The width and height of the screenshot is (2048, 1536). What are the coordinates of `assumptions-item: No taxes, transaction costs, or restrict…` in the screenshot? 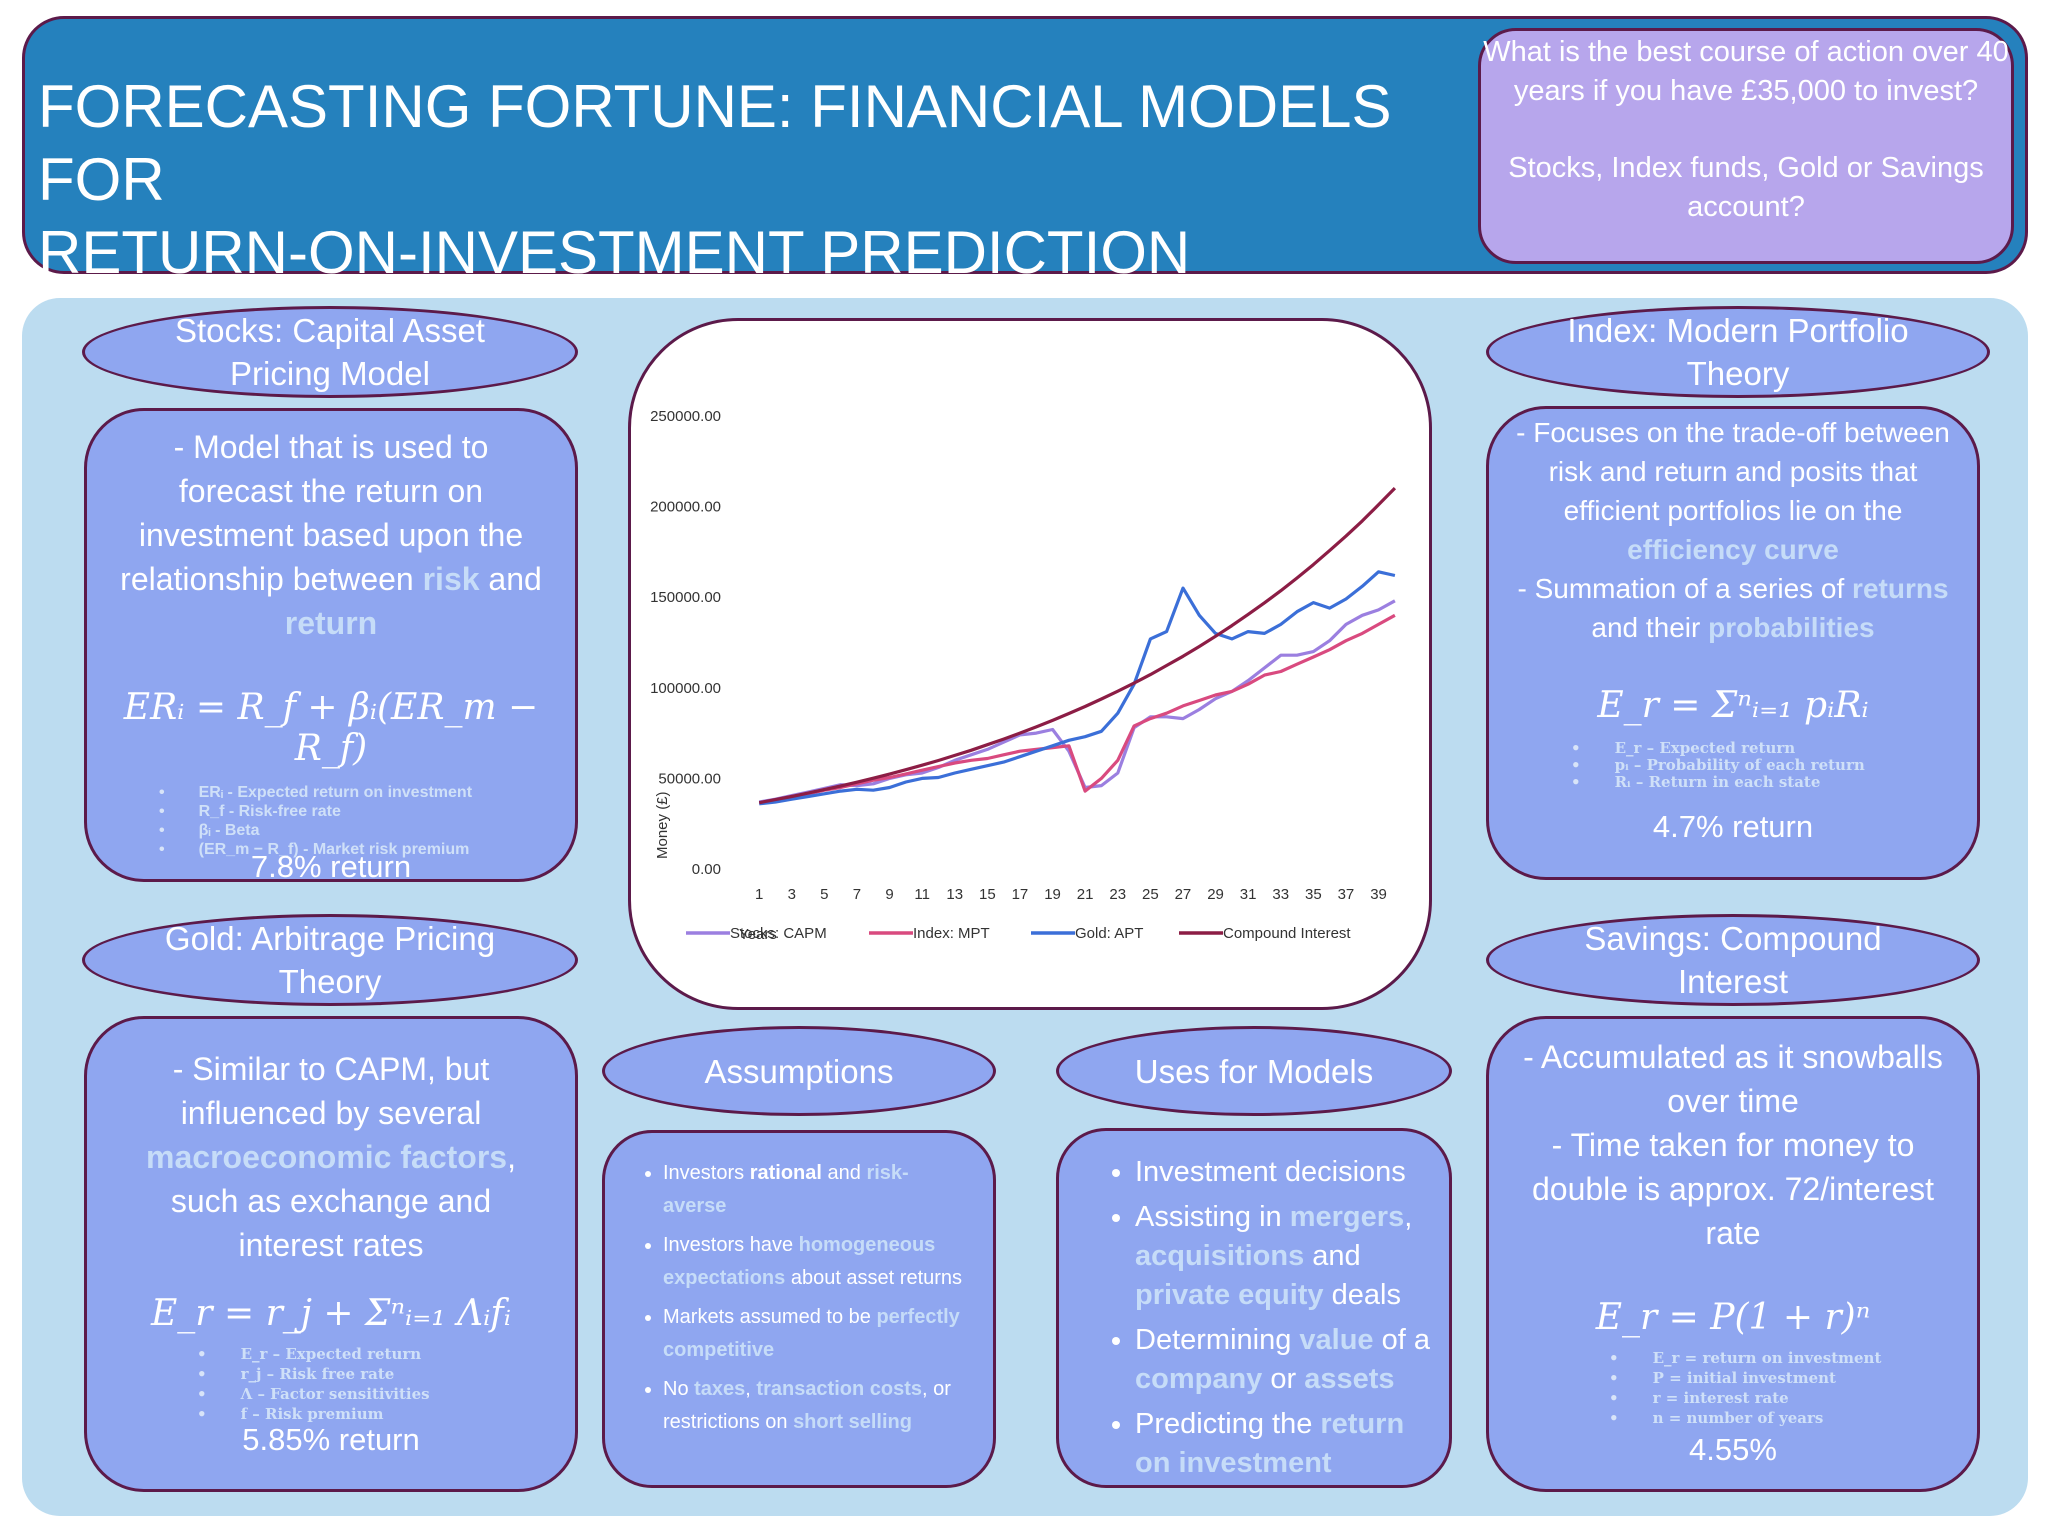 It's located at (817, 1406).